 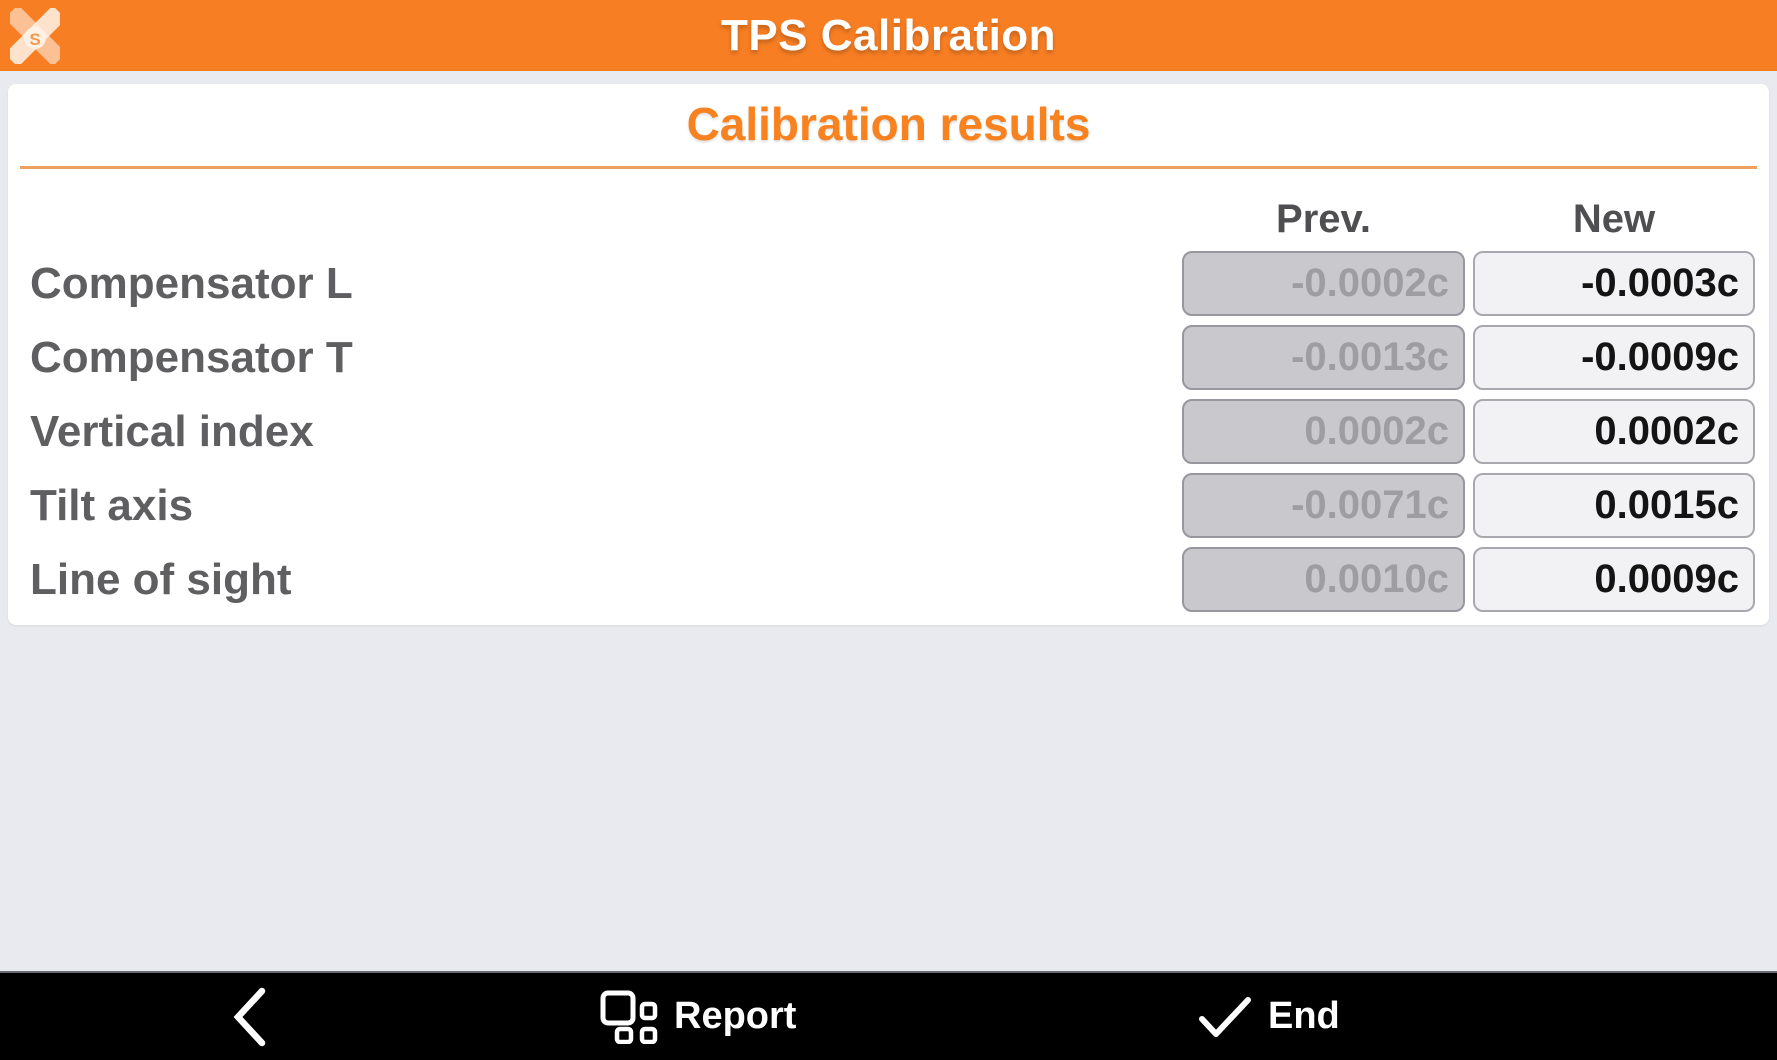 I want to click on row-label: Line of sight, so click(x=161, y=579).